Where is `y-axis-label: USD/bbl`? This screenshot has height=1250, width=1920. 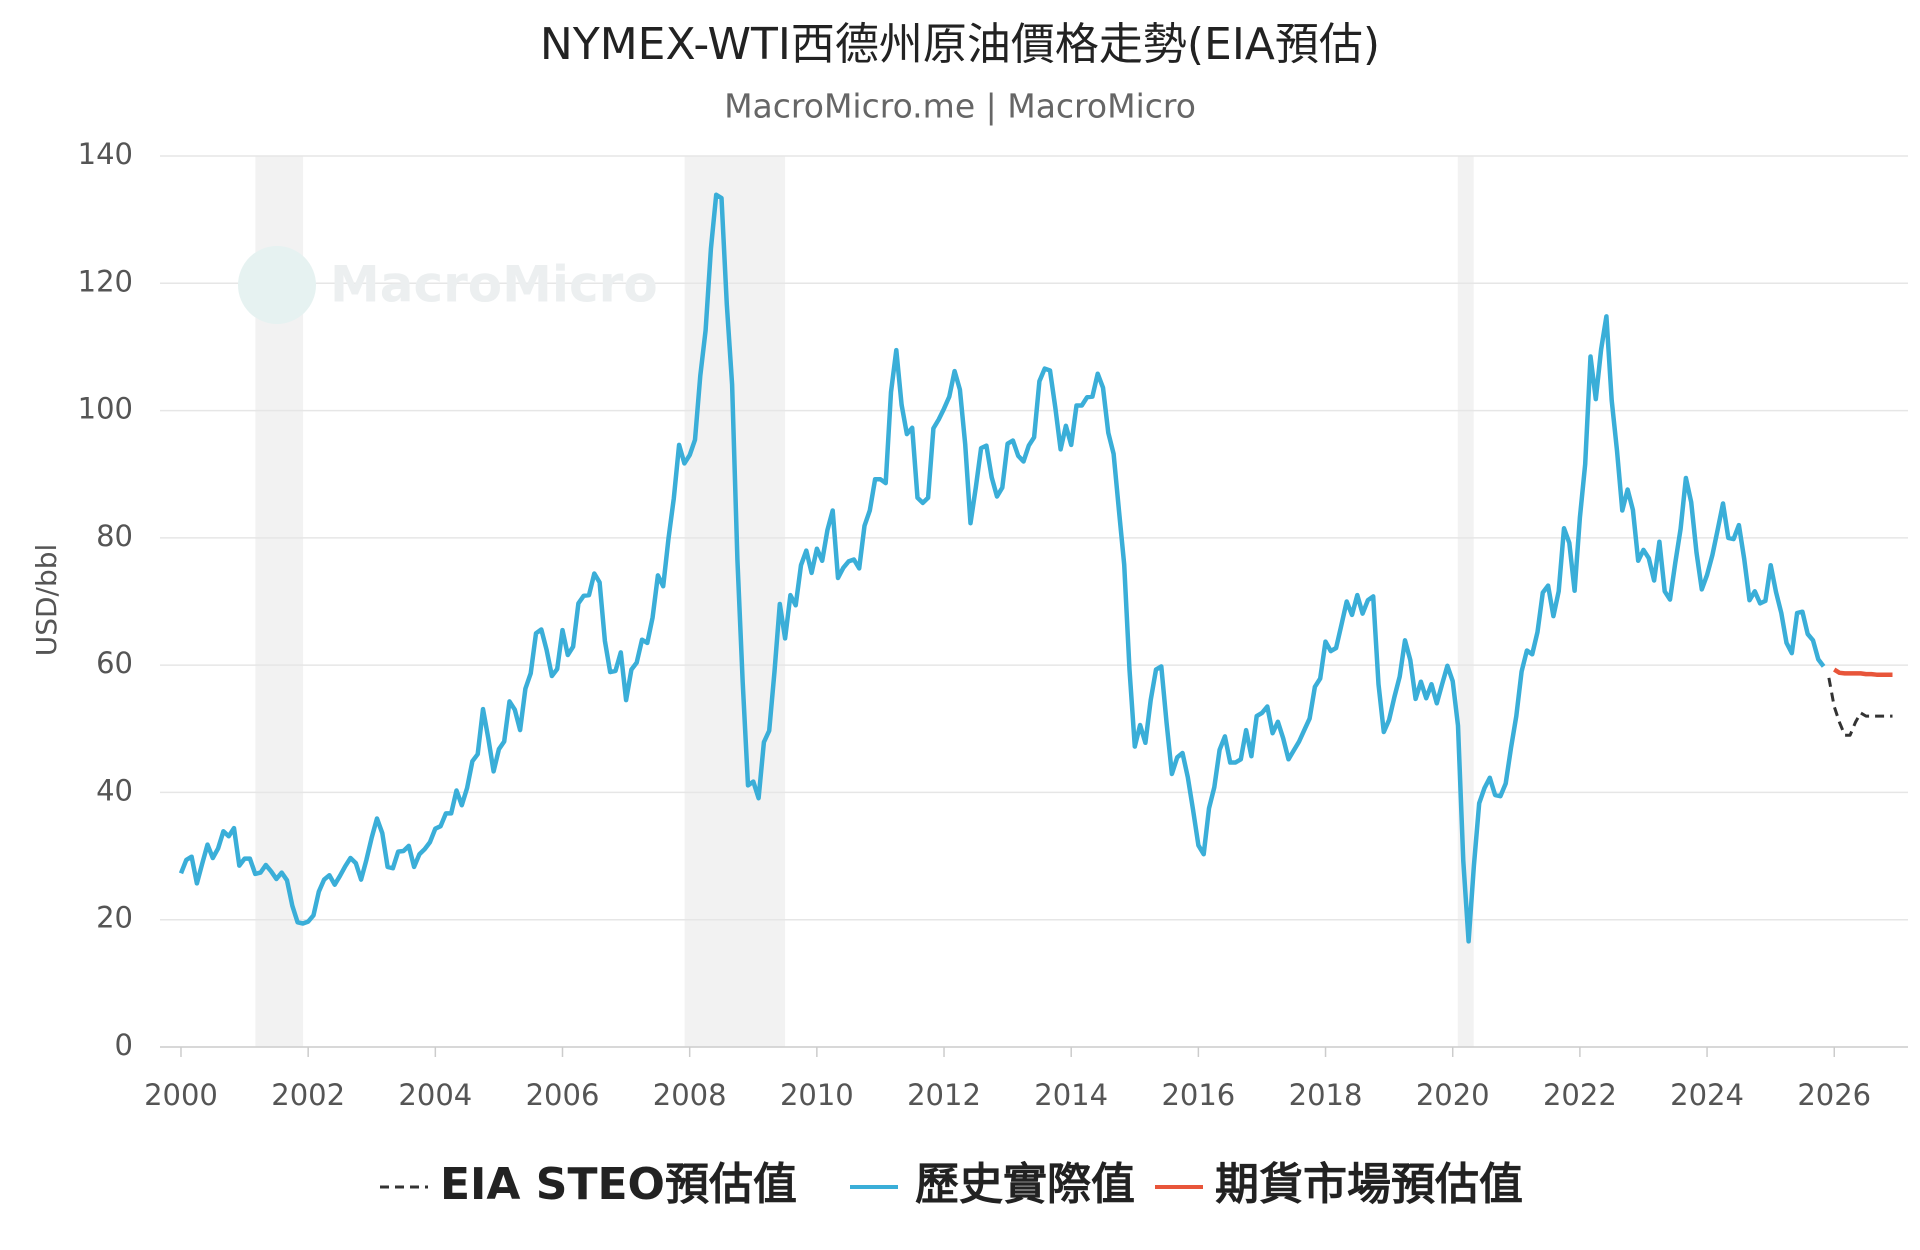
y-axis-label: USD/bbl is located at coordinates (46, 600).